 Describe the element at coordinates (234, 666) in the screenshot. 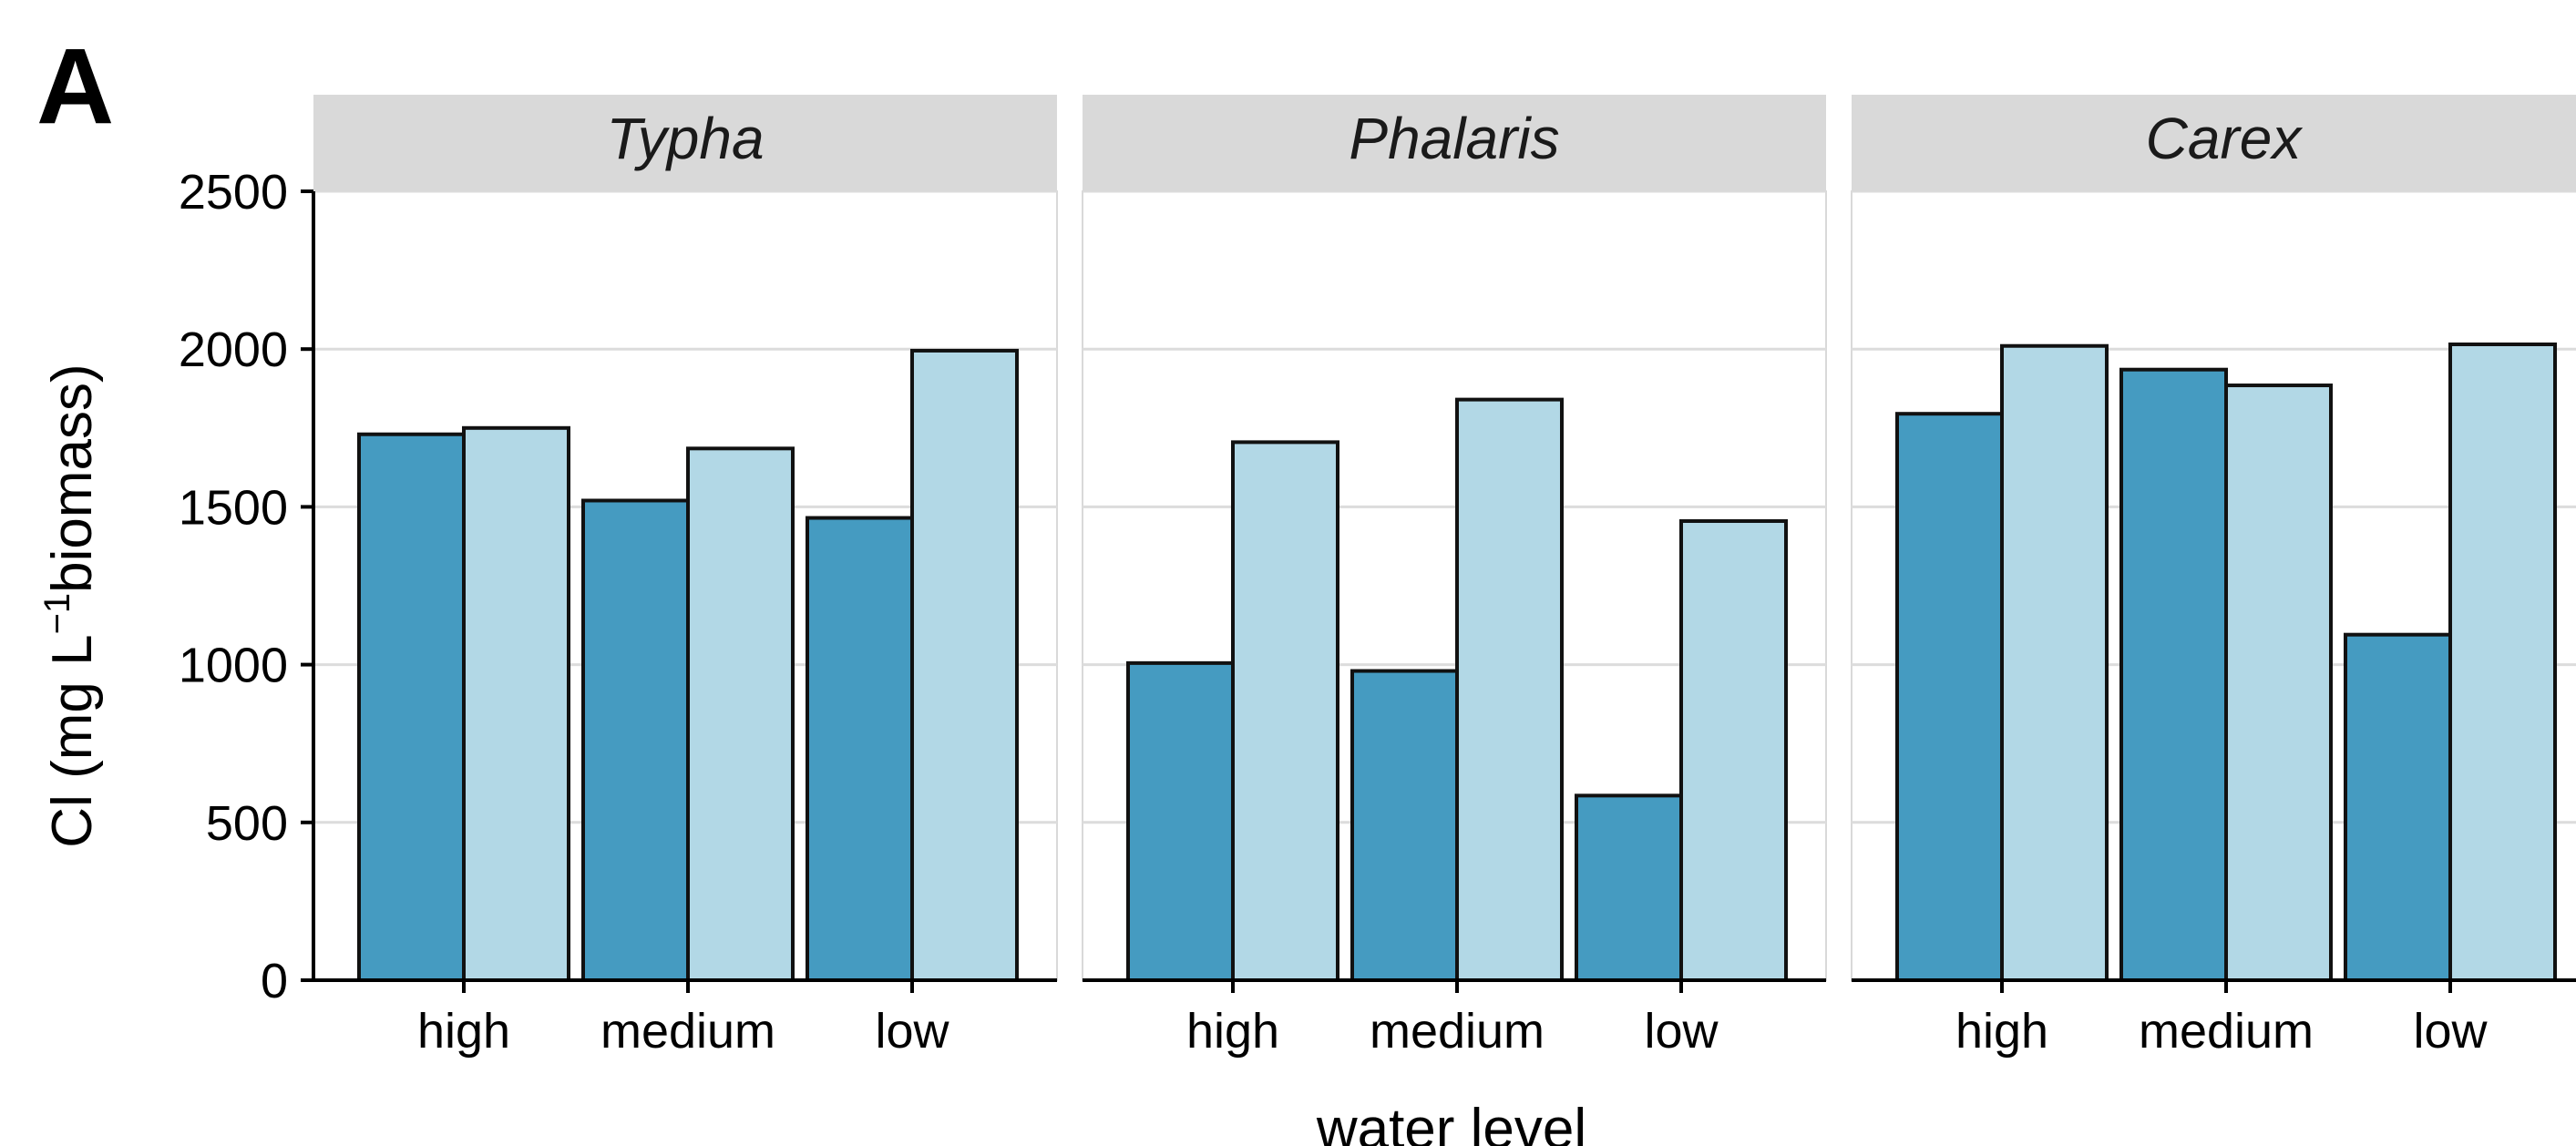

I see `y-tick-label: 1000` at that location.